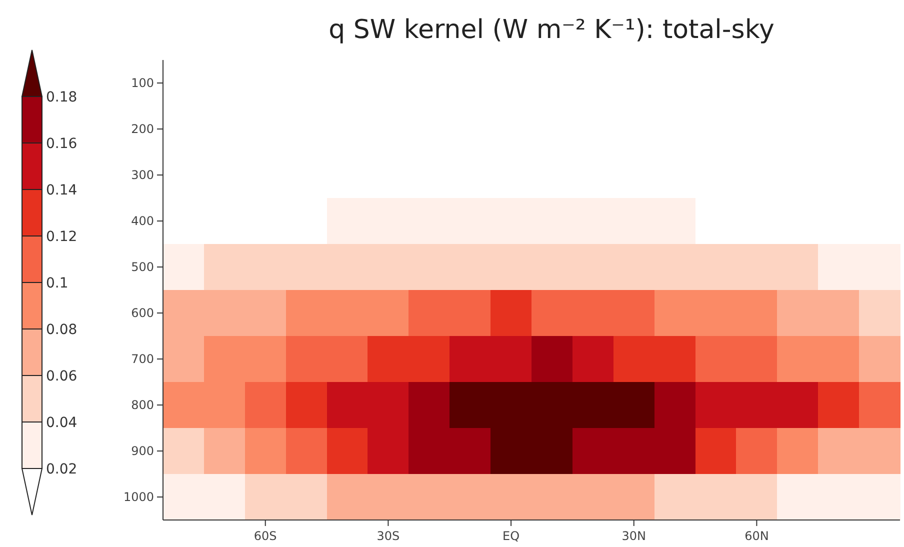  Describe the element at coordinates (62, 237) in the screenshot. I see `color-bar-label: 0.12` at that location.